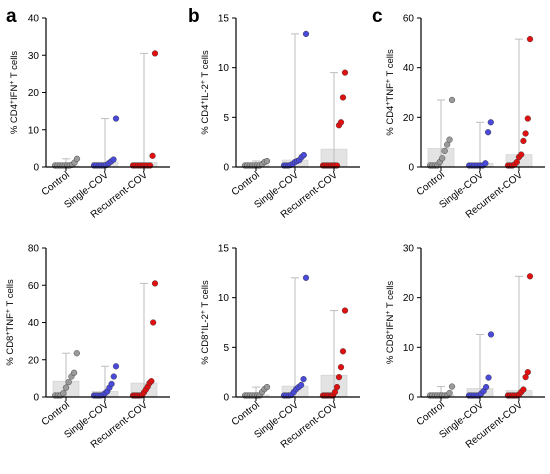  What do you see at coordinates (15, 93) in the screenshot?
I see `y-axis-label: % CD4+IFN+ T cells` at bounding box center [15, 93].